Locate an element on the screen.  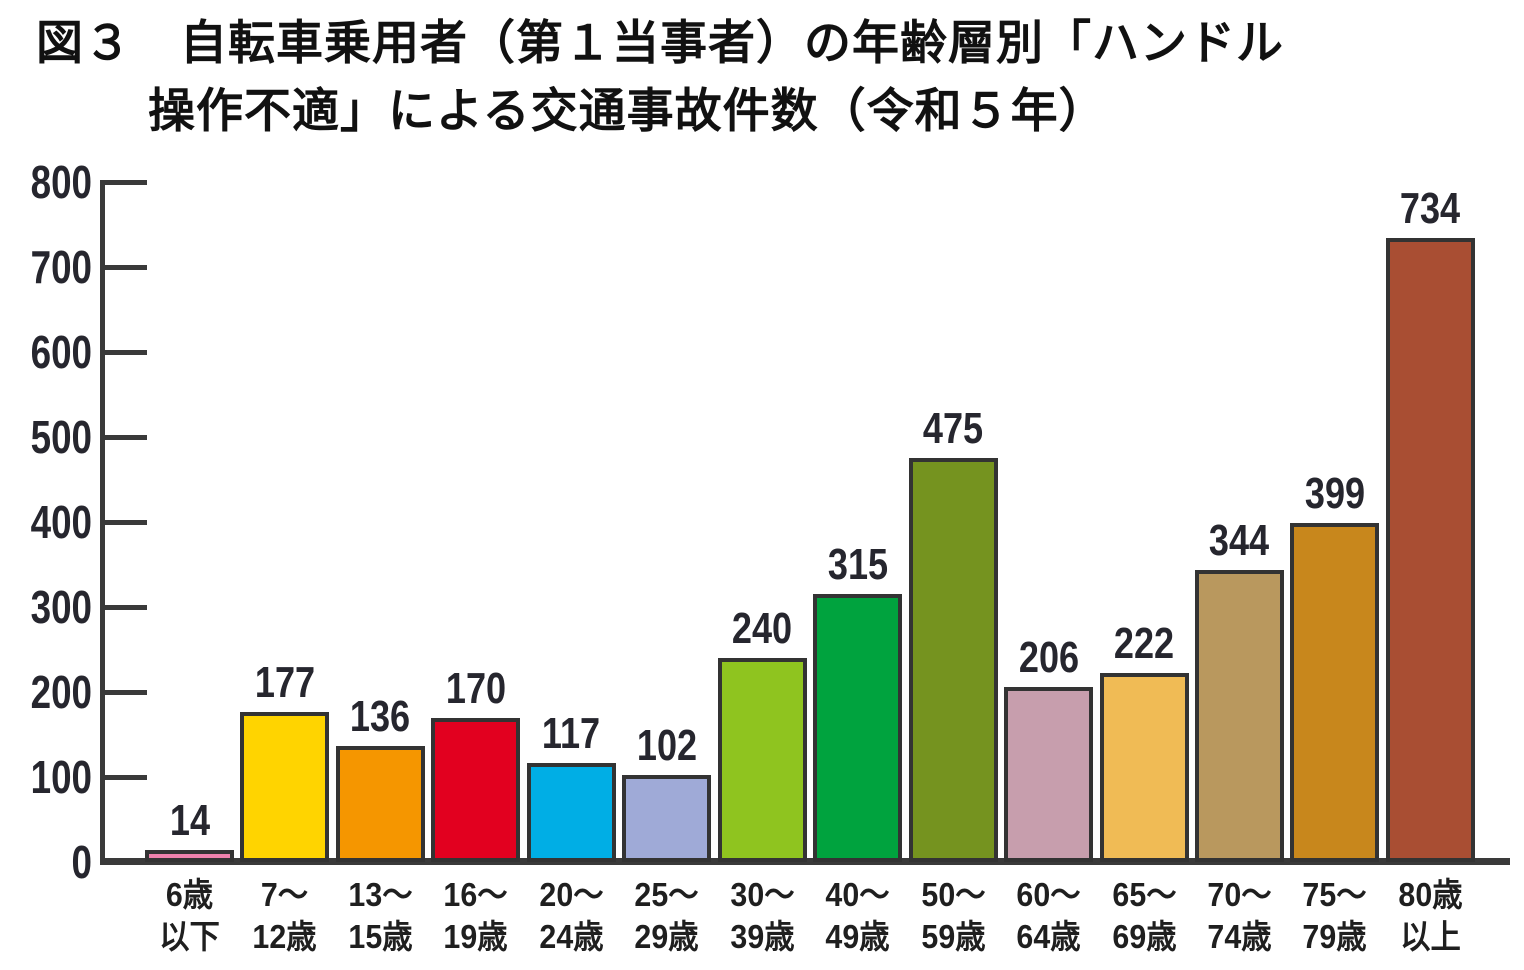
x-axis-label: 60～ 64歳 is located at coordinates (1048, 916).